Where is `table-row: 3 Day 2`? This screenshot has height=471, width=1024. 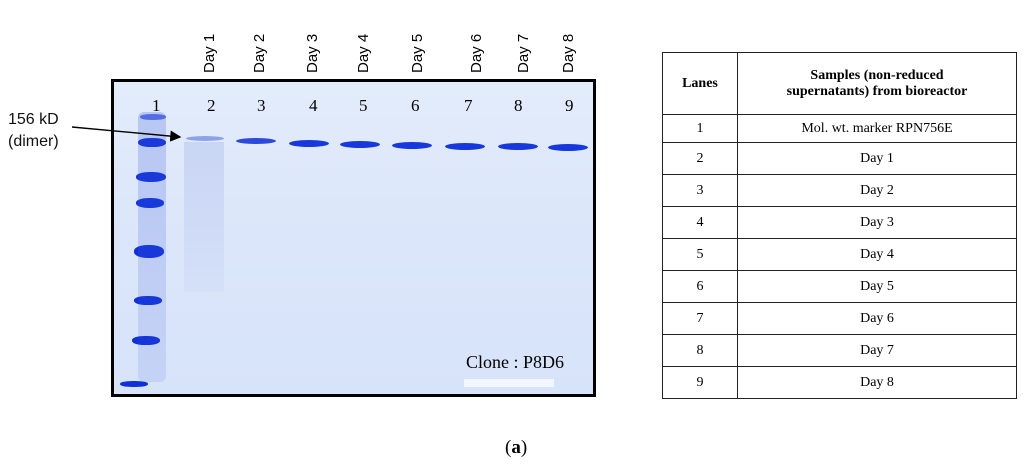 table-row: 3 Day 2 is located at coordinates (839, 190).